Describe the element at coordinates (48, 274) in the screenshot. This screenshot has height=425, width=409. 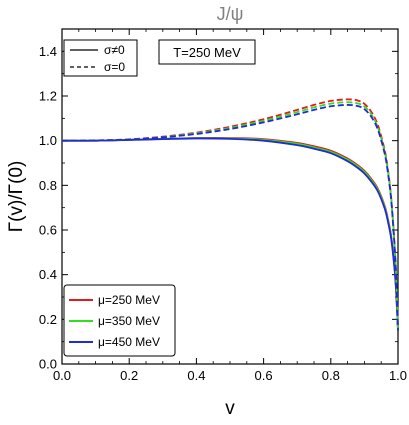
I see `y-tick-label: 0.4` at that location.